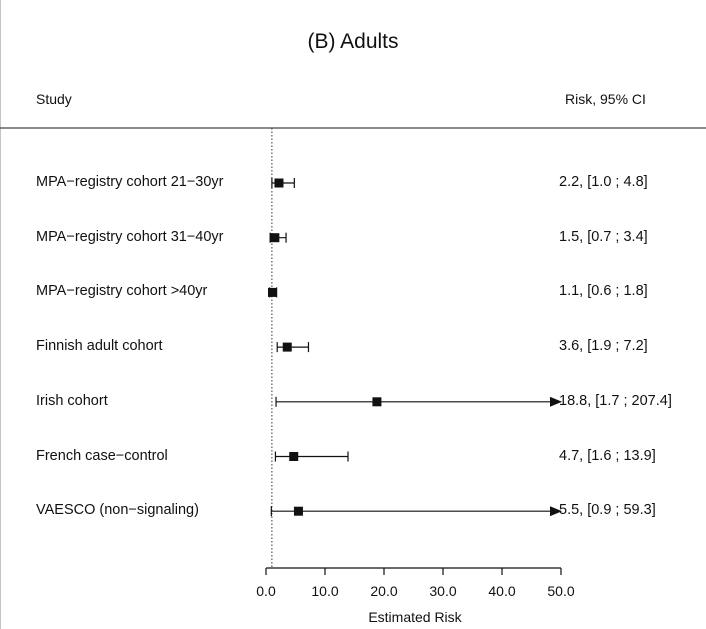  I want to click on study-label: Irish cohort, so click(72, 400).